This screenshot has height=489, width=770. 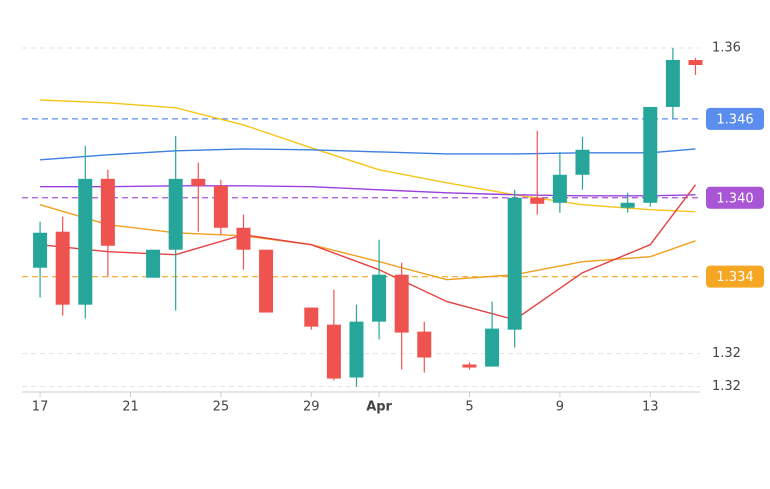 I want to click on x-tick-label: 25, so click(x=221, y=407).